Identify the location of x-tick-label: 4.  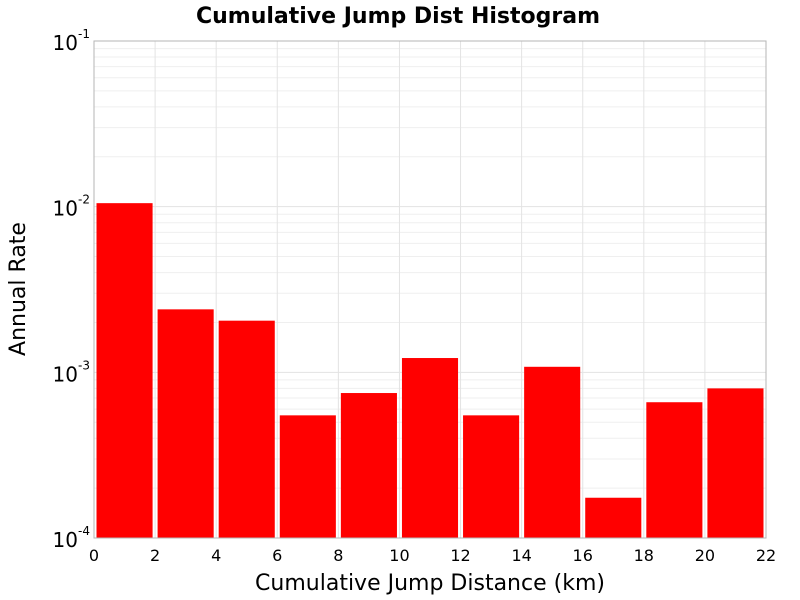
(216, 555).